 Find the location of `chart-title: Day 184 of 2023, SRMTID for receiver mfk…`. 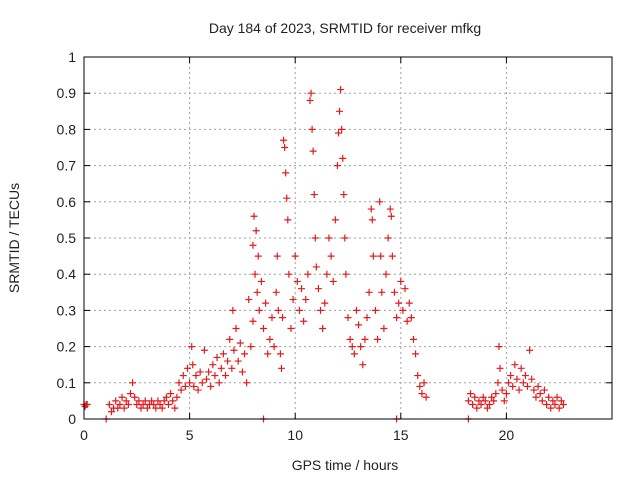

chart-title: Day 184 of 2023, SRMTID for receiver mfk… is located at coordinates (345, 28).